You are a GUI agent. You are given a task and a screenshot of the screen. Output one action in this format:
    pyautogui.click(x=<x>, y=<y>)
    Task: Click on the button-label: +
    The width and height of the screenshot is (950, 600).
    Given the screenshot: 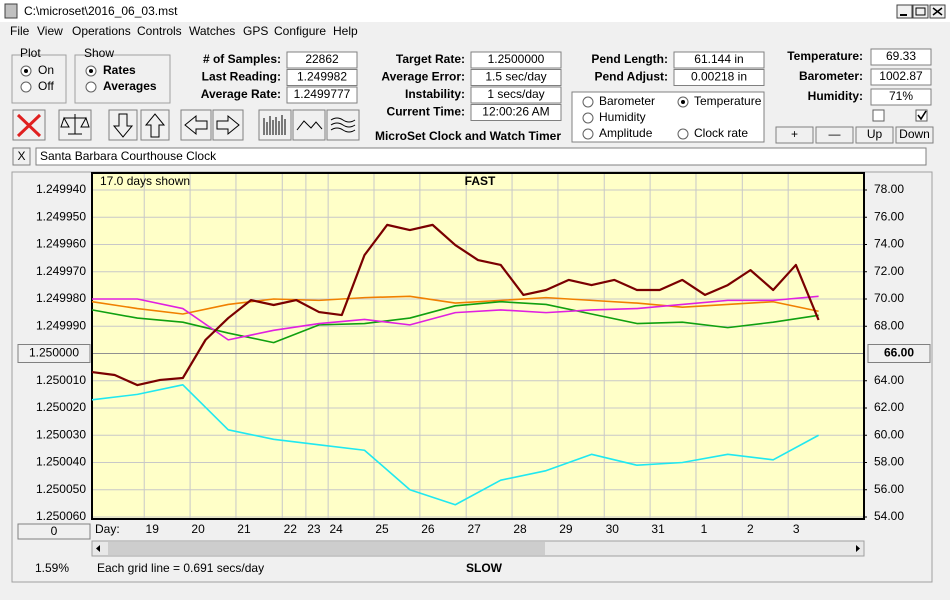 What is the action you would take?
    pyautogui.click(x=794, y=134)
    